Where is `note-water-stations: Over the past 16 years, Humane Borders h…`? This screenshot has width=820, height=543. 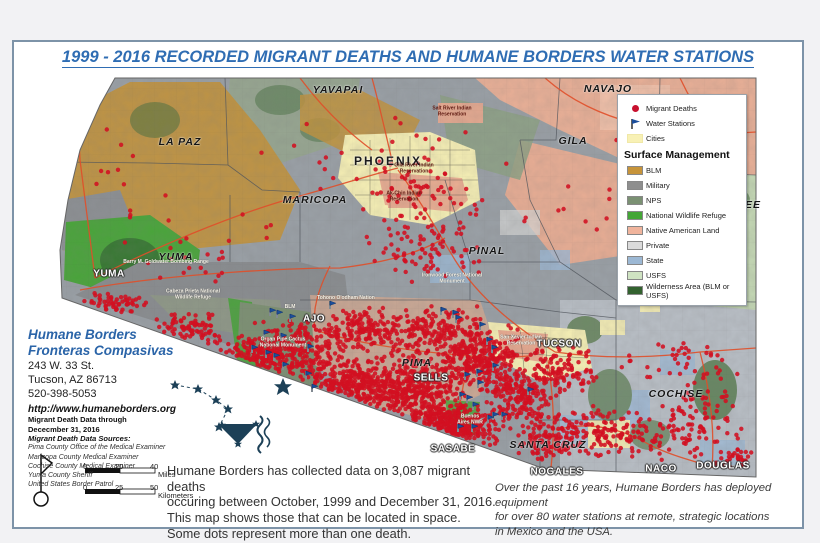
note-water-stations: Over the past 16 years, Humane Borders h… is located at coordinates (633, 510).